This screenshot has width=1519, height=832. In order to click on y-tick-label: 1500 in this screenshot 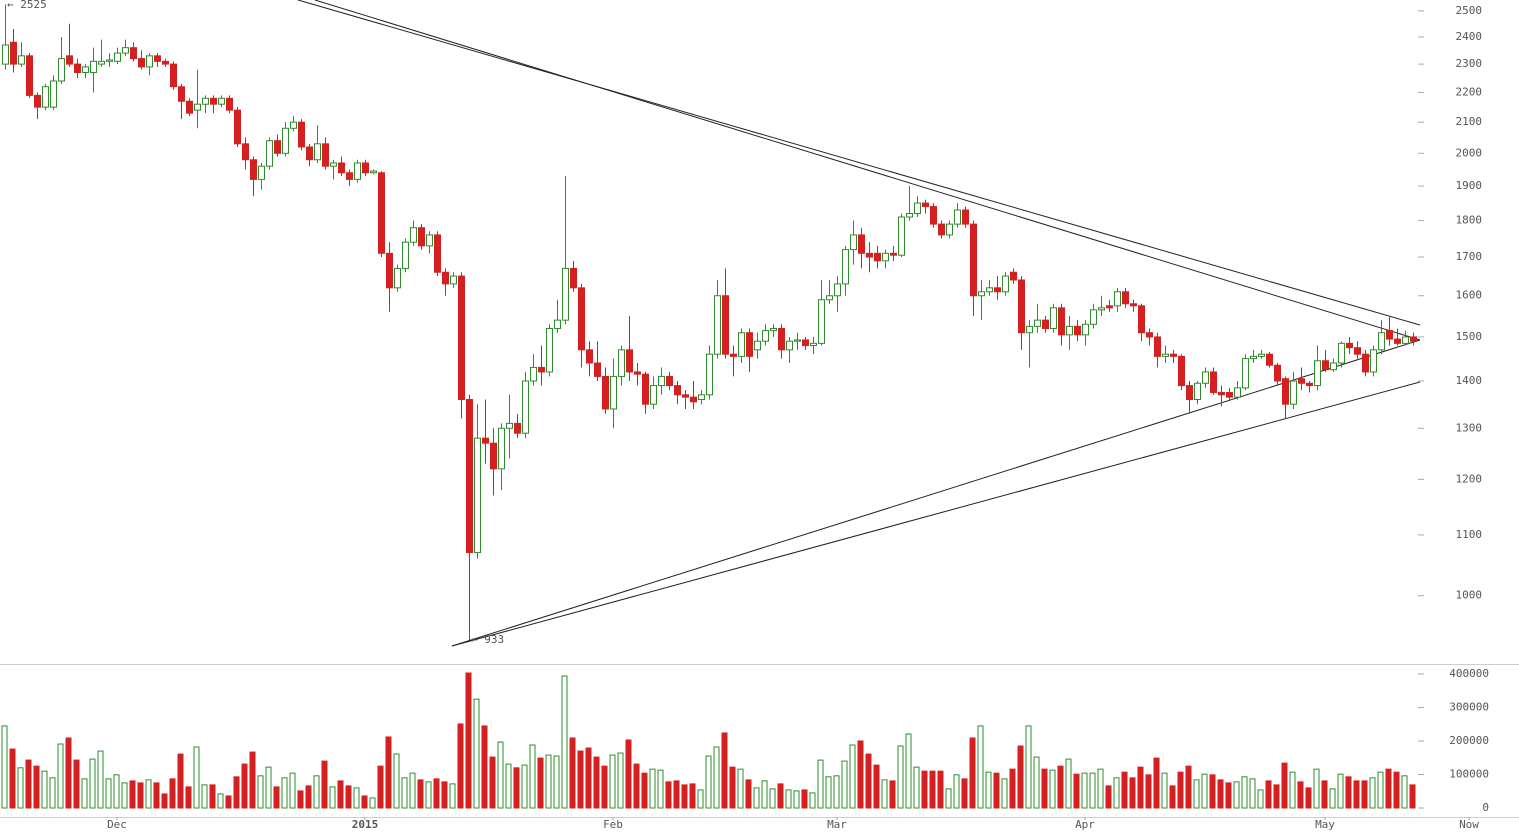, I will do `click(1469, 336)`.